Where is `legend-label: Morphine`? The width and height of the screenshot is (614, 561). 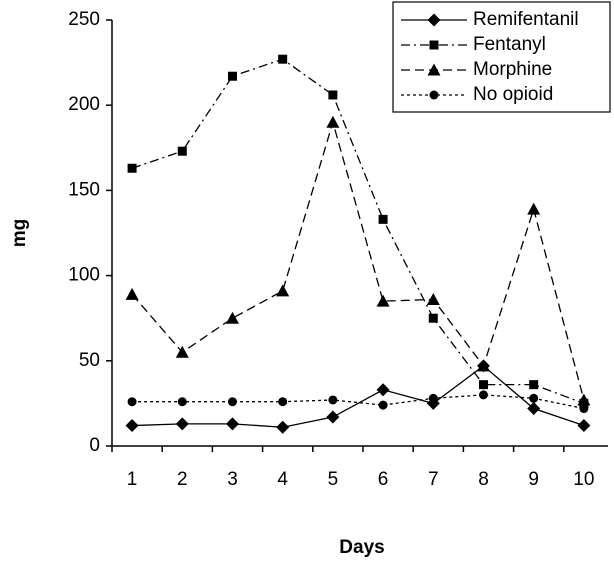
legend-label: Morphine is located at coordinates (512, 69).